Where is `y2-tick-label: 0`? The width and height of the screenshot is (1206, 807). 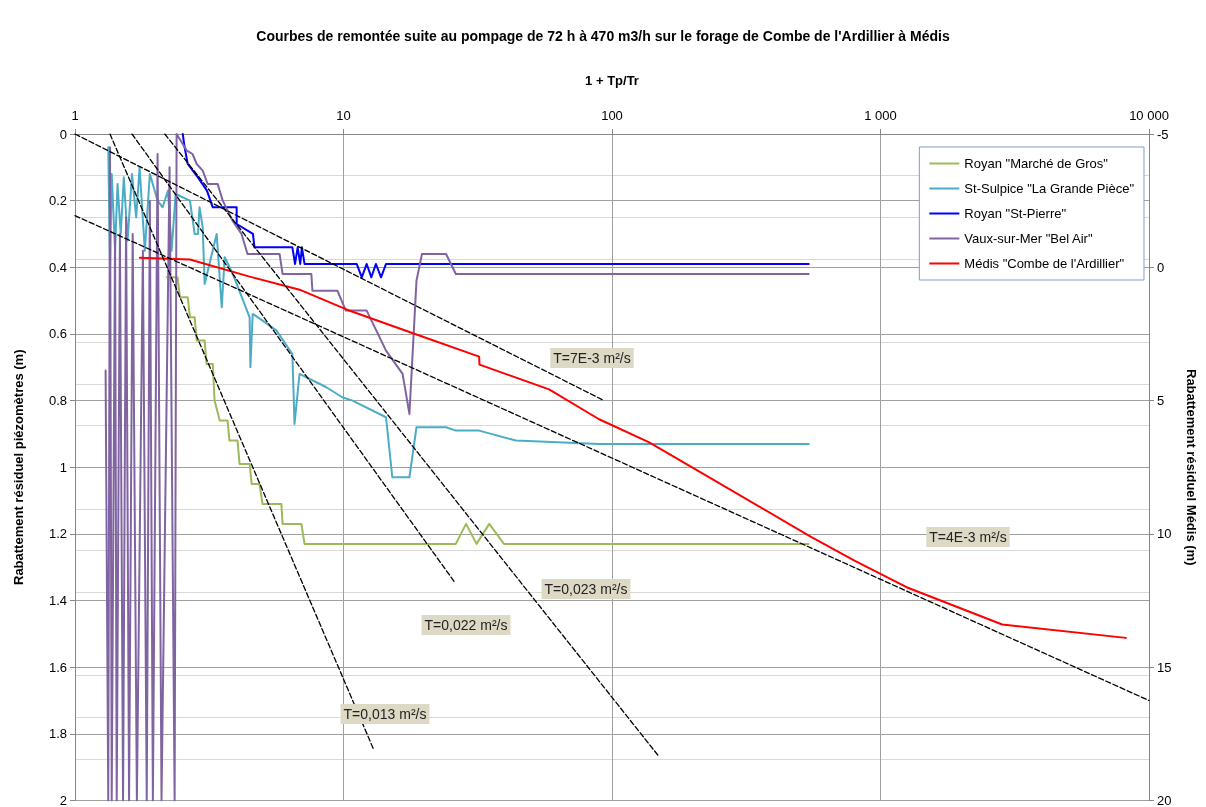
y2-tick-label: 0 is located at coordinates (1161, 267).